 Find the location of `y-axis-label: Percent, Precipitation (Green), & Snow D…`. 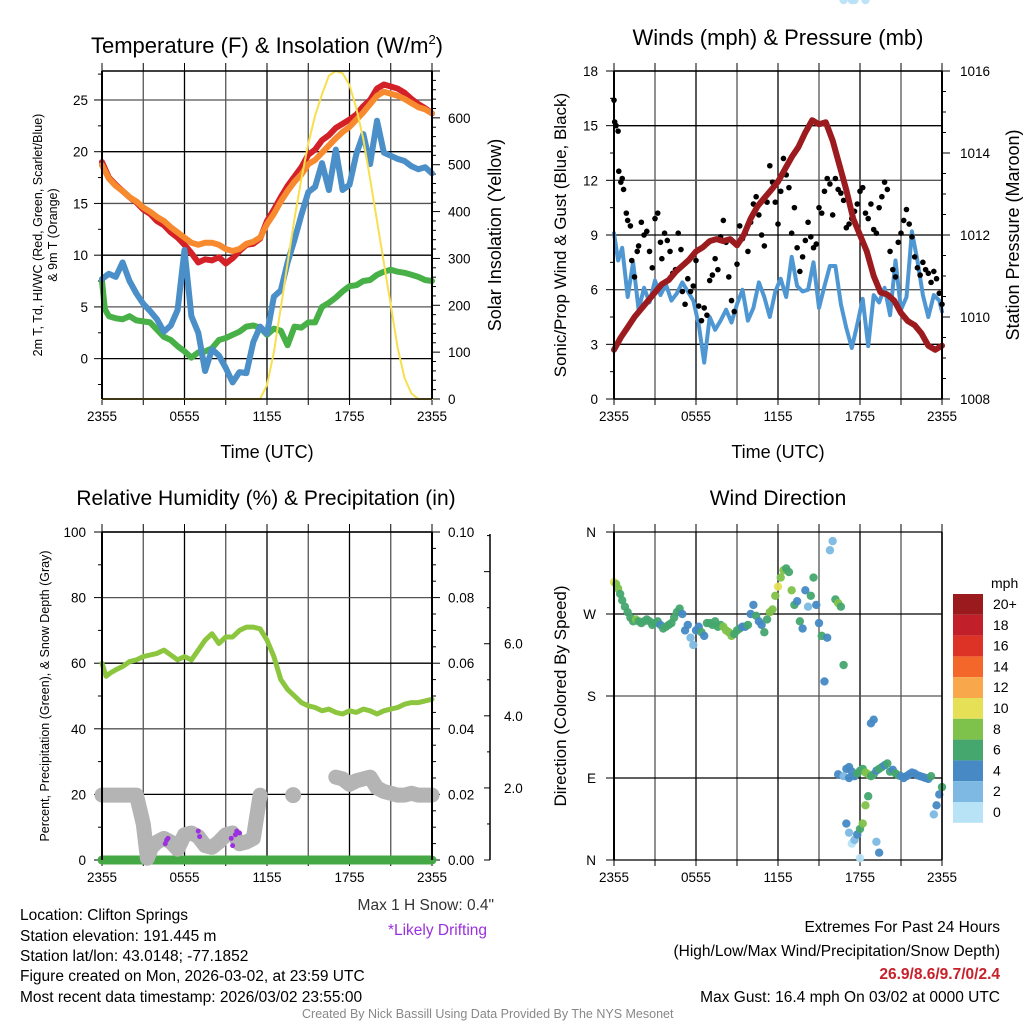

y-axis-label: Percent, Precipitation (Green), & Snow D… is located at coordinates (45, 695).